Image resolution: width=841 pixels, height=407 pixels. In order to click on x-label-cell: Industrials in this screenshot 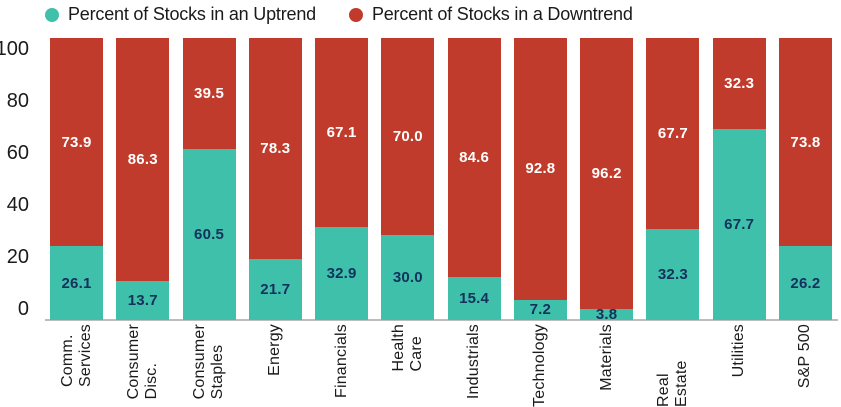, I will do `click(474, 365)`.